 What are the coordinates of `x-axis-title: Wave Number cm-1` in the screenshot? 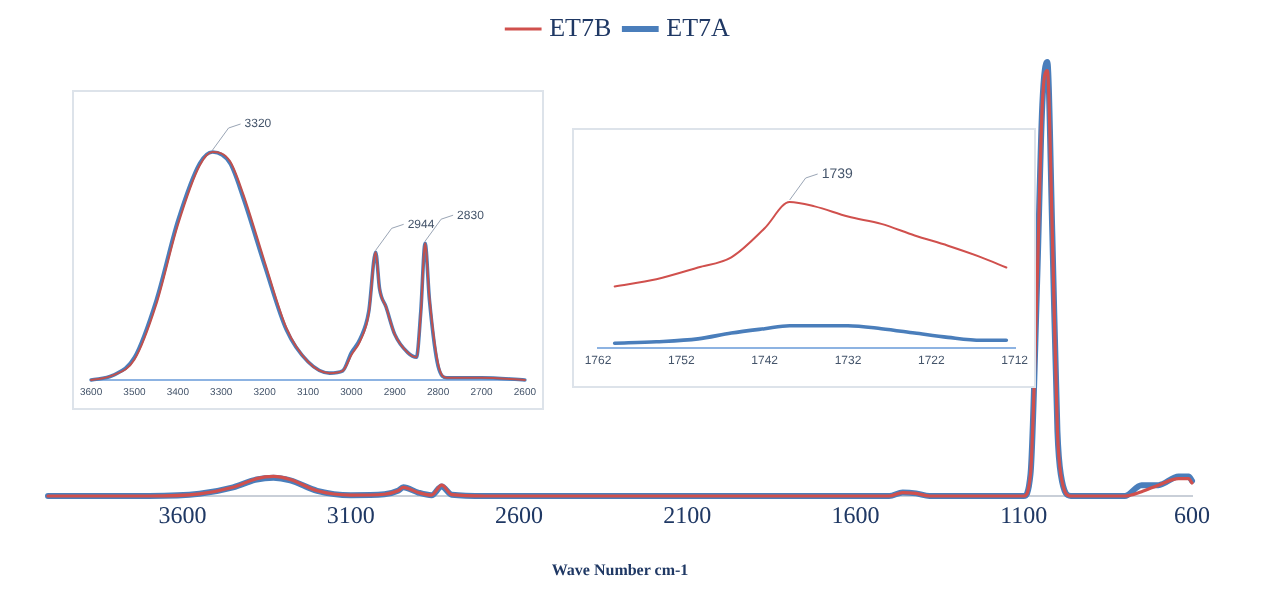 It's located at (620, 569).